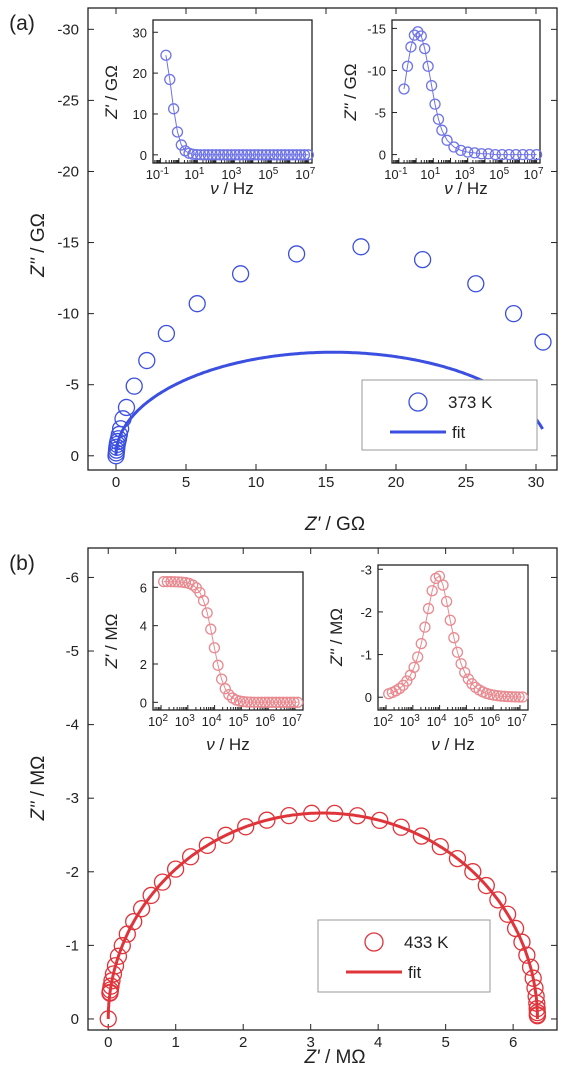 The height and width of the screenshot is (1072, 564). I want to click on panel-b-main-ytick-label: -3, so click(72, 798).